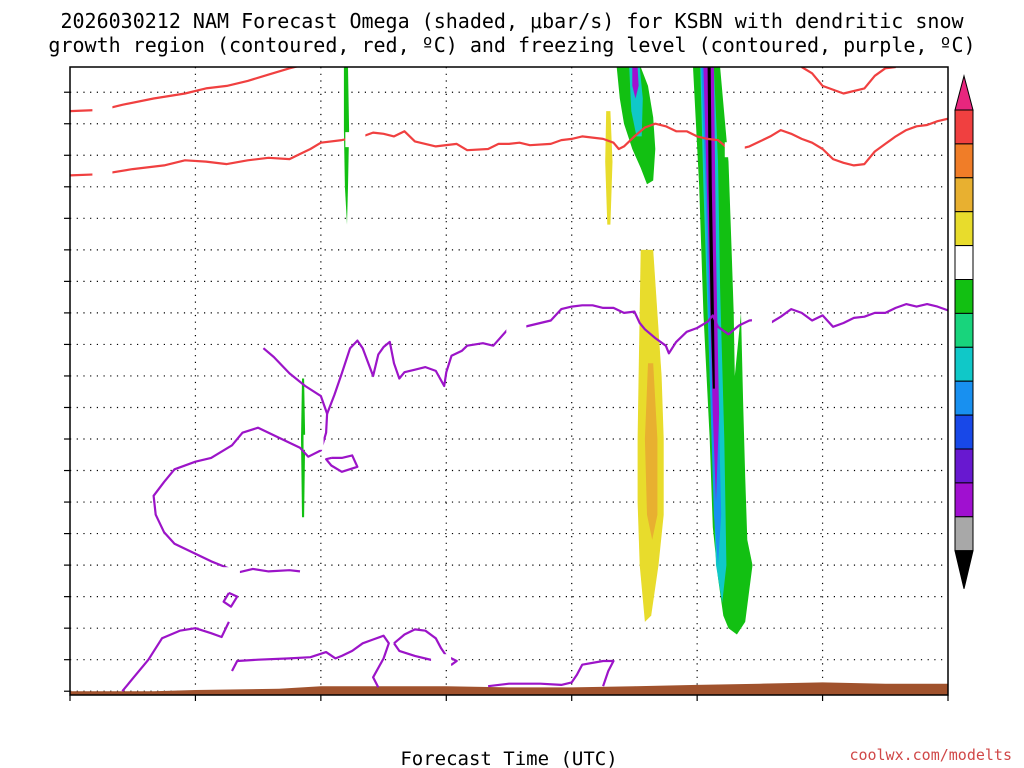 This screenshot has width=1024, height=768. Describe the element at coordinates (509, 147) in the screenshot. I see `contour-line--12C-isotherm` at that location.